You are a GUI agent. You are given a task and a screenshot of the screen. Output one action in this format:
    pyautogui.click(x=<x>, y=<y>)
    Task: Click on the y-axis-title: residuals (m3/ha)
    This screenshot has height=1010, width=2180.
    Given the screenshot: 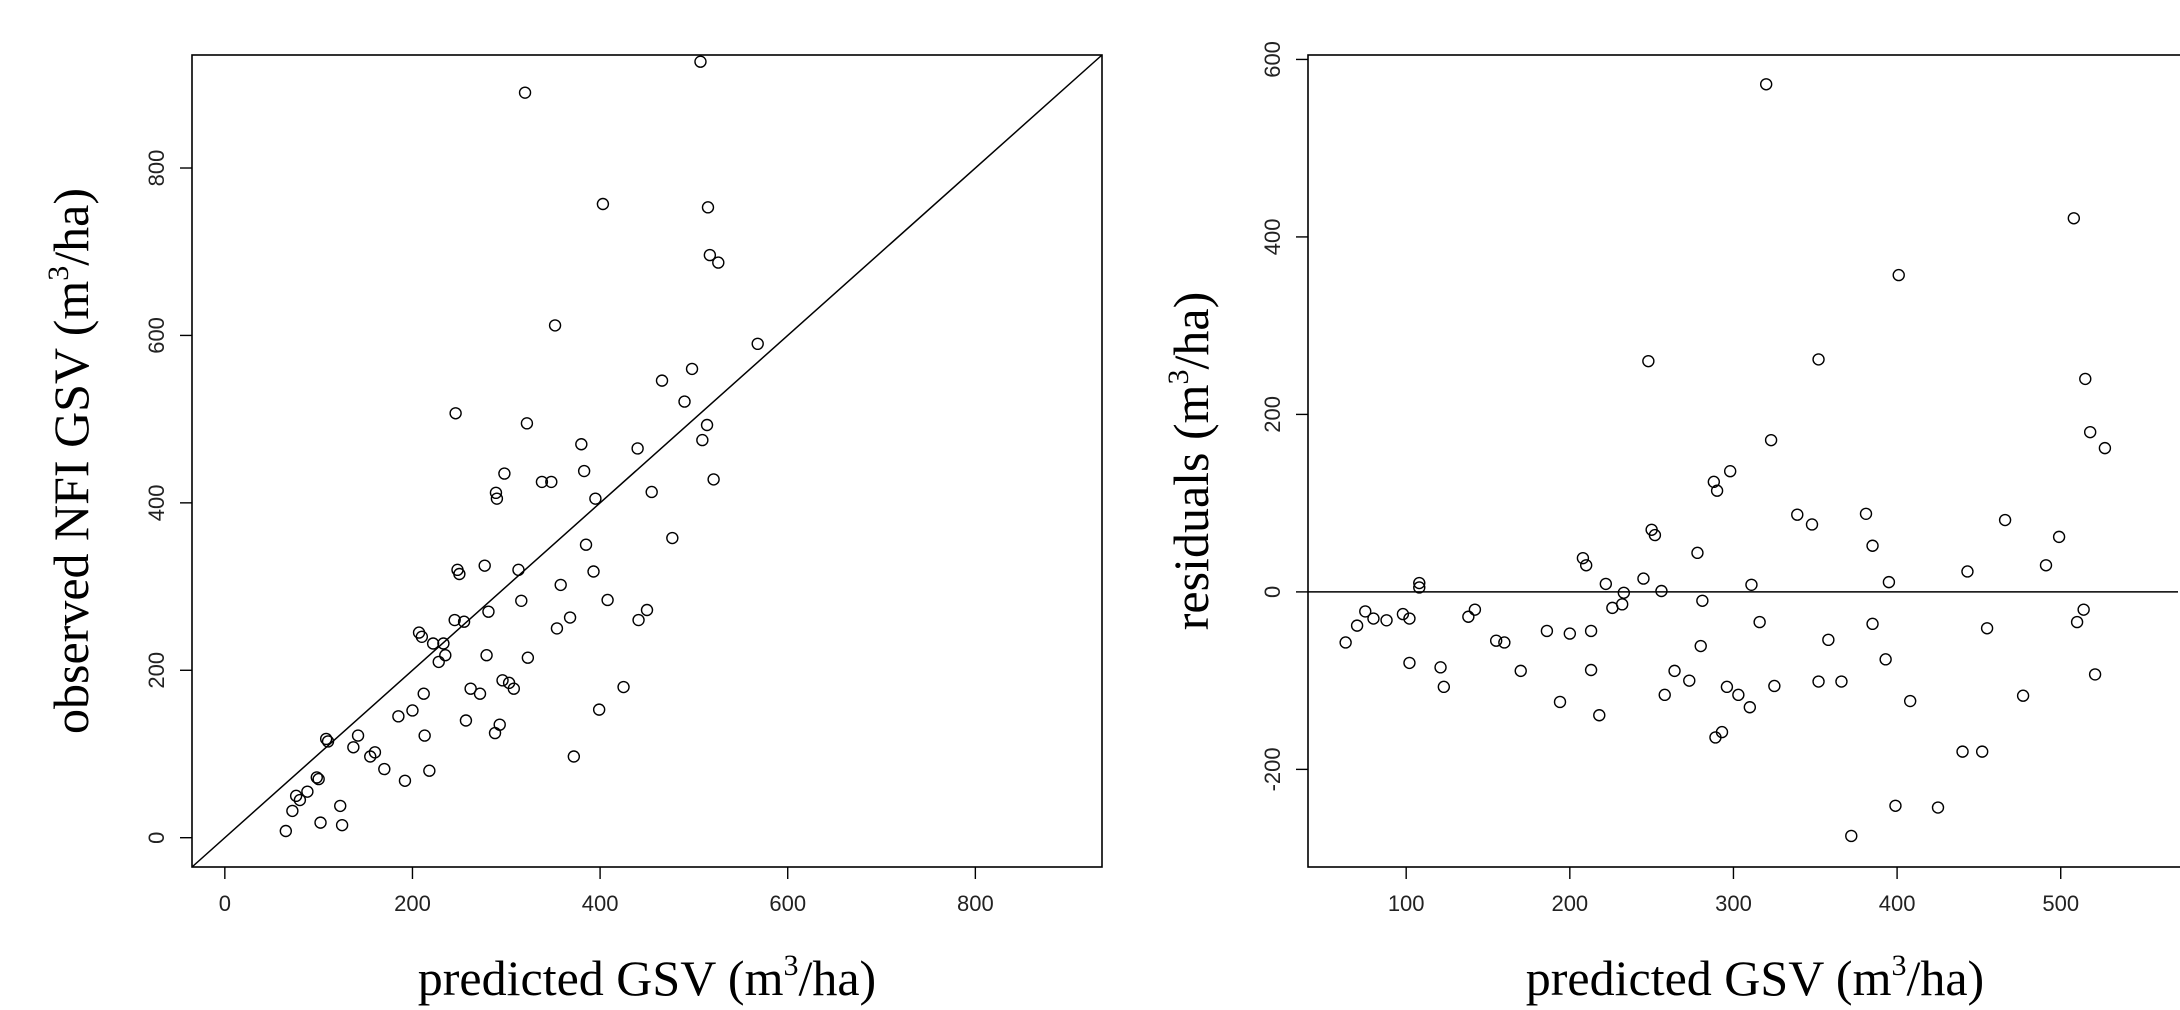 What is the action you would take?
    pyautogui.click(x=1190, y=461)
    